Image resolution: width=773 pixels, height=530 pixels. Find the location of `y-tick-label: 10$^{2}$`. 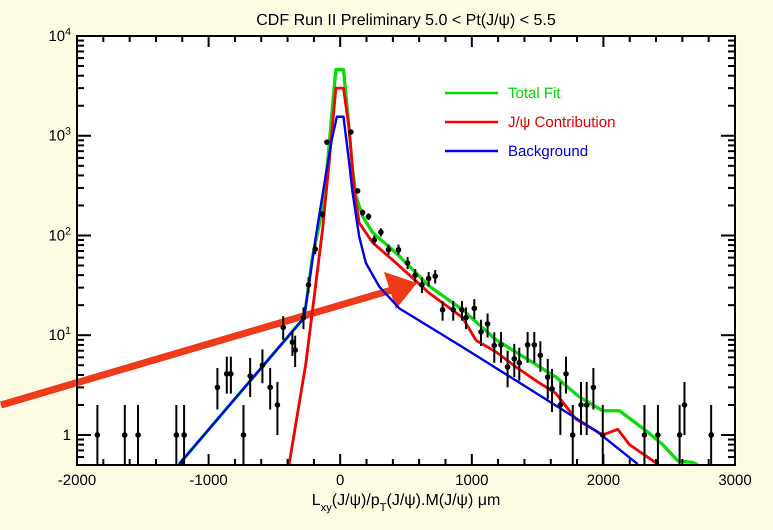

y-tick-label: 10$^{2}$ is located at coordinates (60, 234).